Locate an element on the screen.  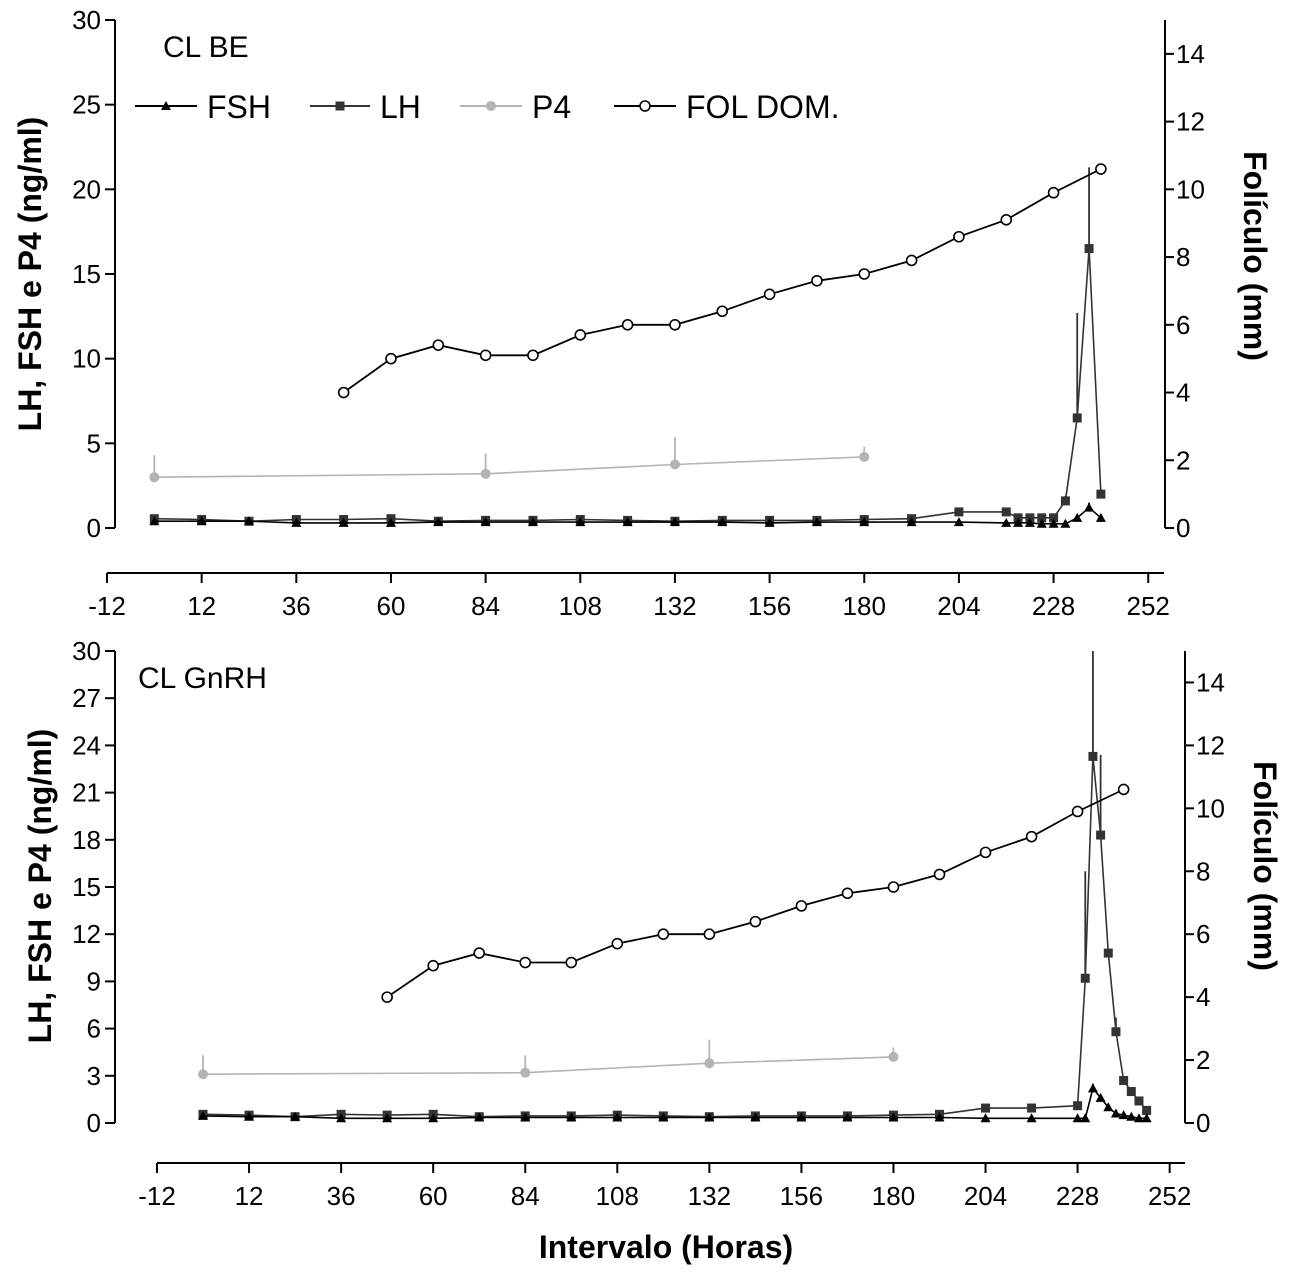
legend-label-fsh: FSH is located at coordinates (239, 107).